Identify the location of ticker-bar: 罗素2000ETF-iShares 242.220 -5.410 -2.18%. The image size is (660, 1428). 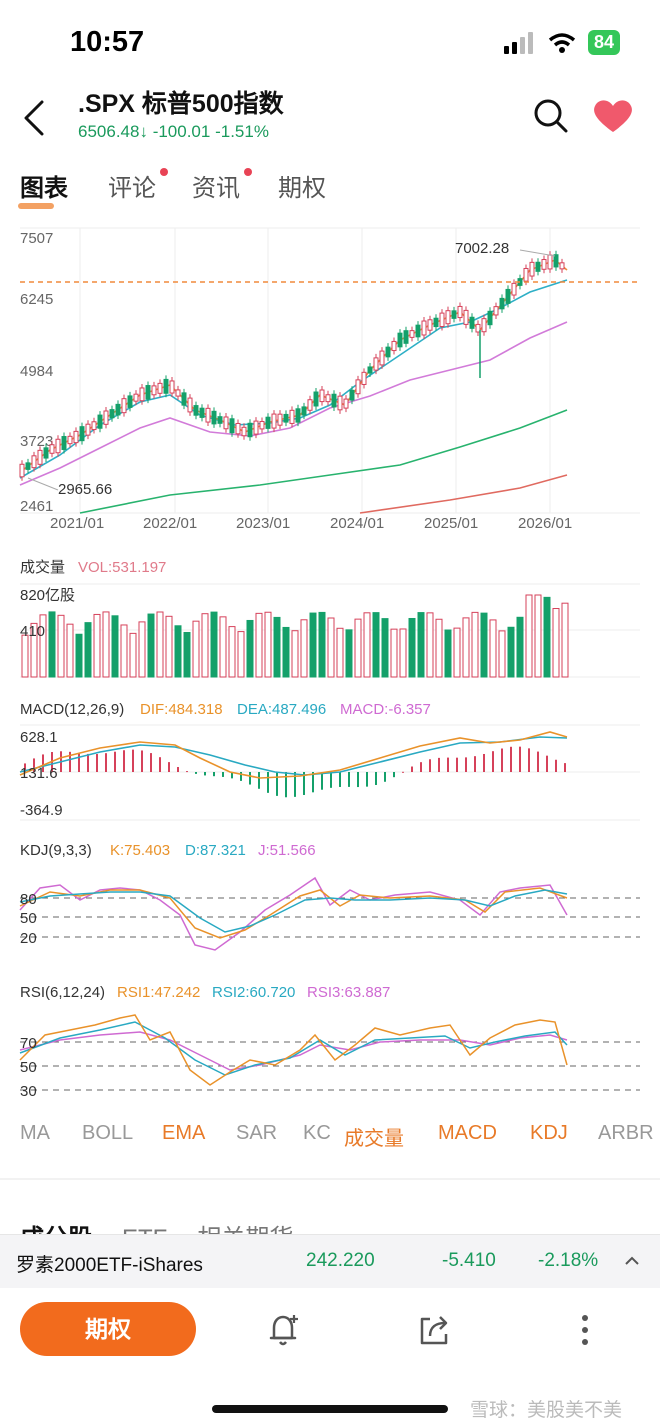
(330, 1261).